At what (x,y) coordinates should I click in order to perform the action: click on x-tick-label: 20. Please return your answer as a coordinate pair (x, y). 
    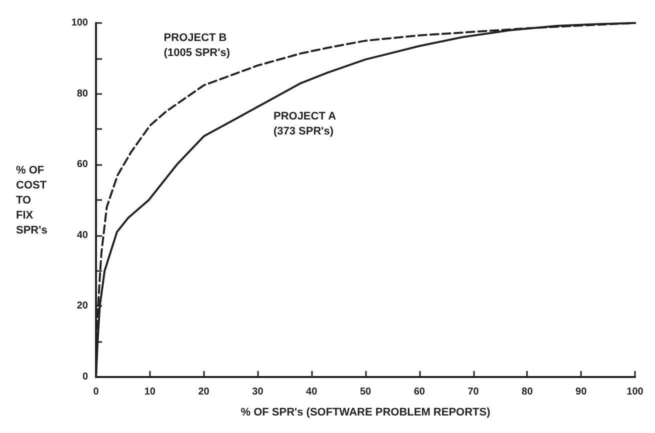
    Looking at the image, I should click on (204, 392).